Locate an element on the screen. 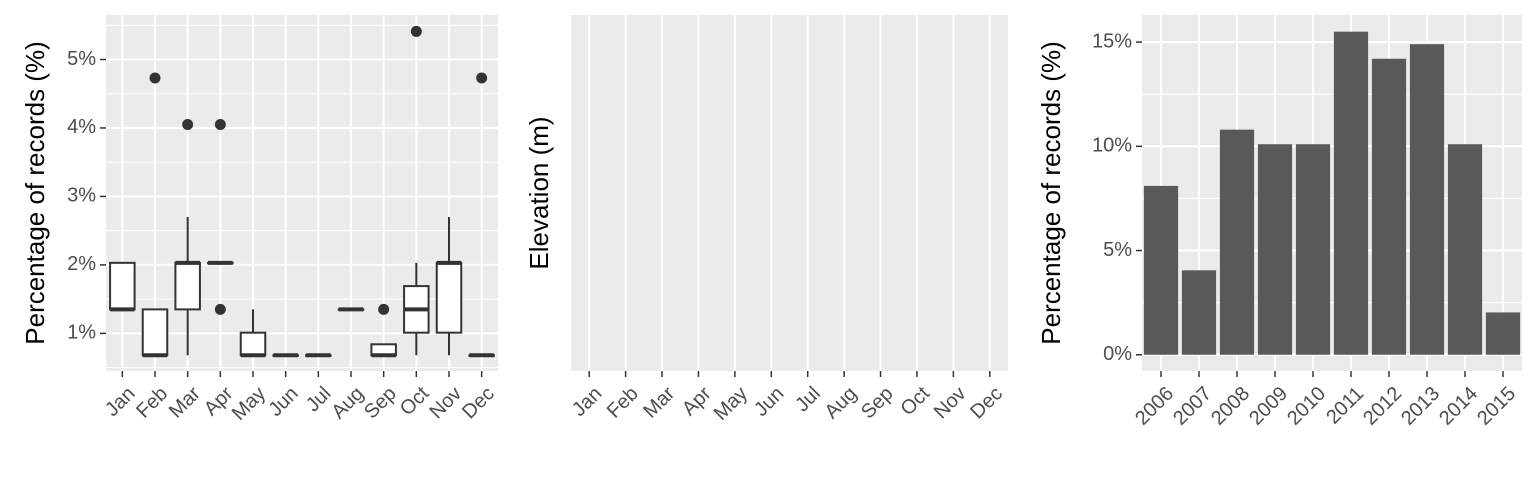  bar-2011 is located at coordinates (1351, 193).